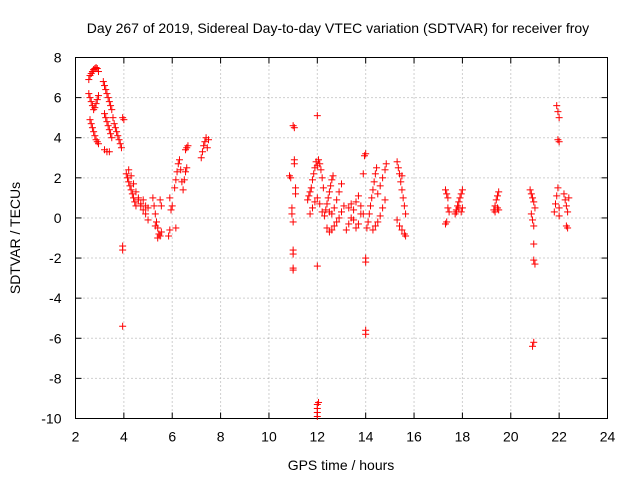 Image resolution: width=640 pixels, height=480 pixels. I want to click on x-tick-label: 16, so click(414, 437).